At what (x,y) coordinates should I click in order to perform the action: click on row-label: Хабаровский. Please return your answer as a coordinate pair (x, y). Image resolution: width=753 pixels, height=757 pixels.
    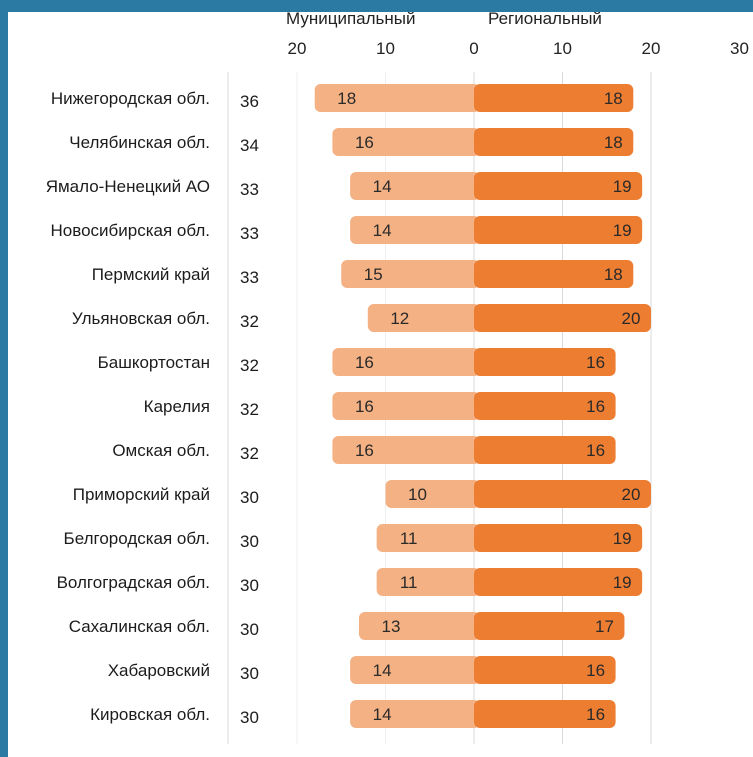
    Looking at the image, I should click on (159, 670).